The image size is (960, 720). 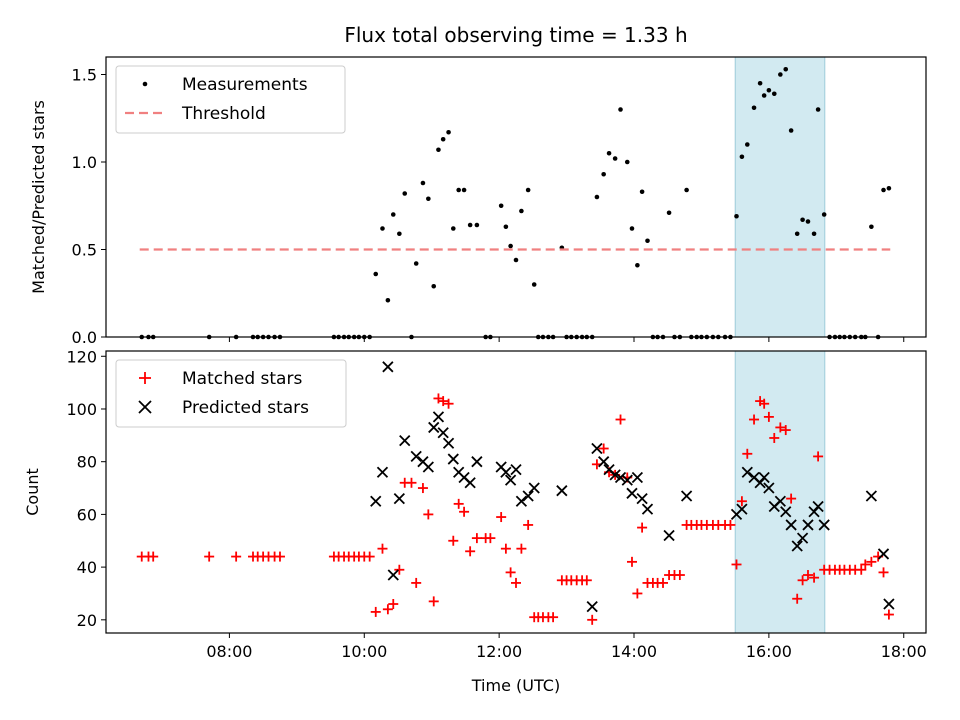 What do you see at coordinates (515, 685) in the screenshot?
I see `x-axis-label: Time (UTC)` at bounding box center [515, 685].